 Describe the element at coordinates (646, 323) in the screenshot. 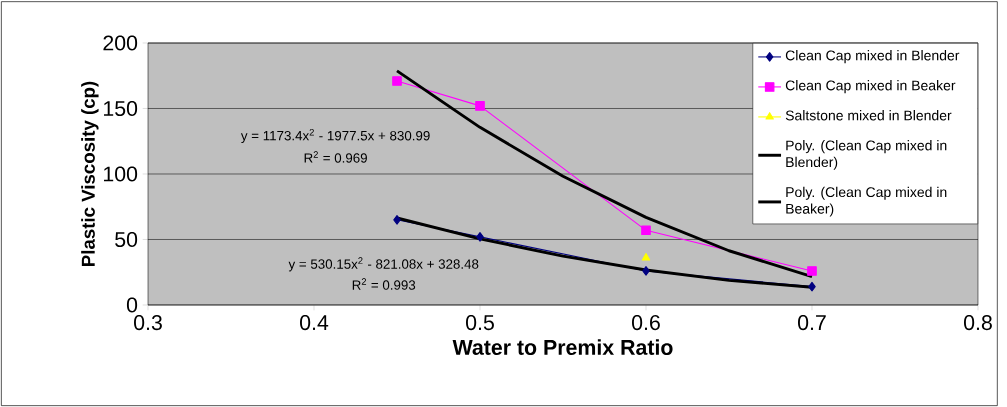

I see `x-tick-label: 0.6` at that location.